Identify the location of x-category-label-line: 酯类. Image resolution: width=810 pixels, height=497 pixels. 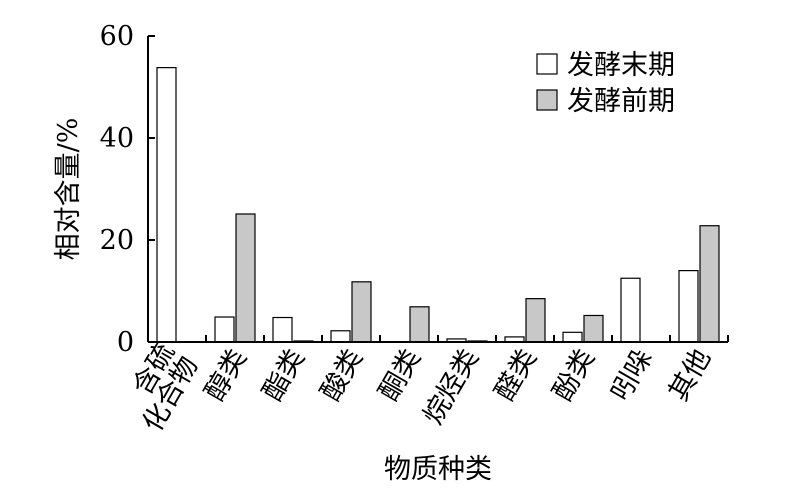
(284, 375).